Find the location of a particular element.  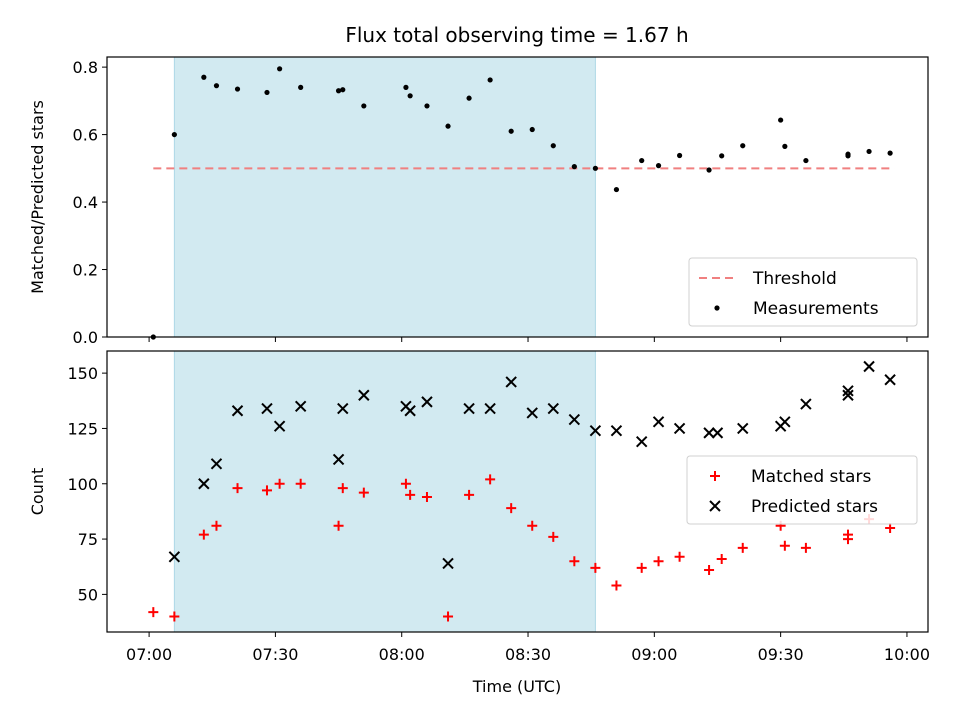

panel-2-x-tick-label: 07:00 is located at coordinates (149, 654).